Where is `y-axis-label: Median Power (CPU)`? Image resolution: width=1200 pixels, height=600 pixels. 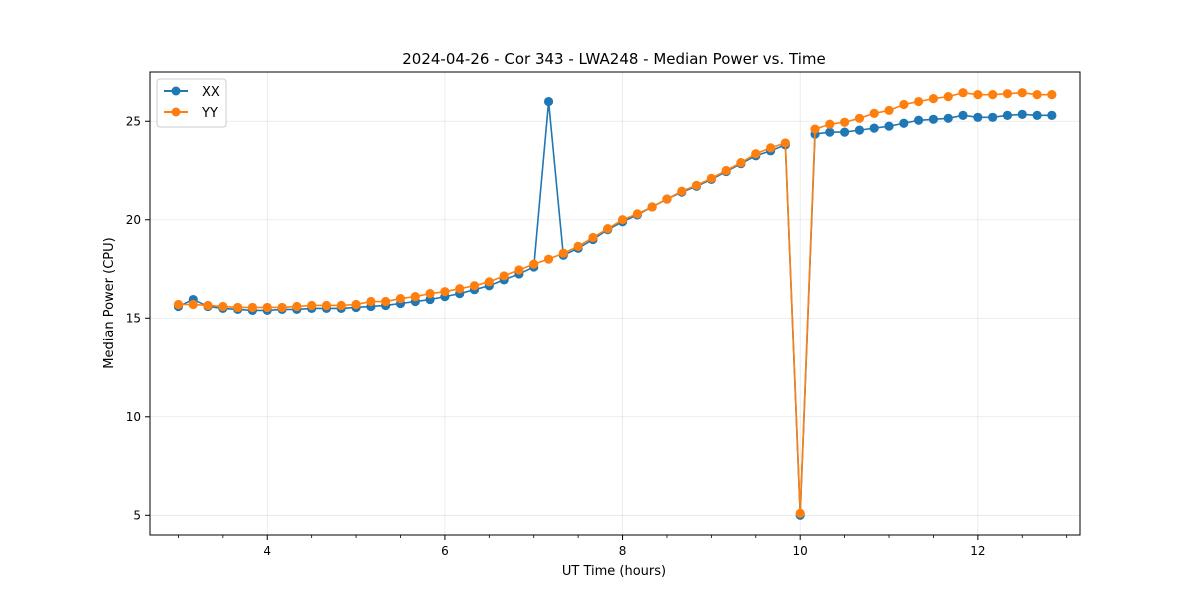
y-axis-label: Median Power (CPU) is located at coordinates (109, 302).